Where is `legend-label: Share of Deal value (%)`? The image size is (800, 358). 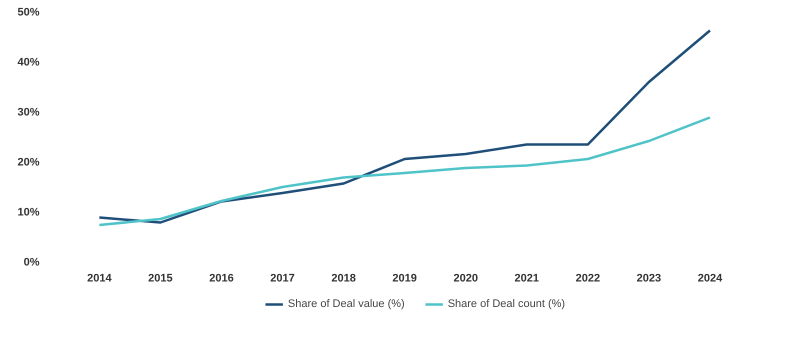
legend-label: Share of Deal value (%) is located at coordinates (346, 304).